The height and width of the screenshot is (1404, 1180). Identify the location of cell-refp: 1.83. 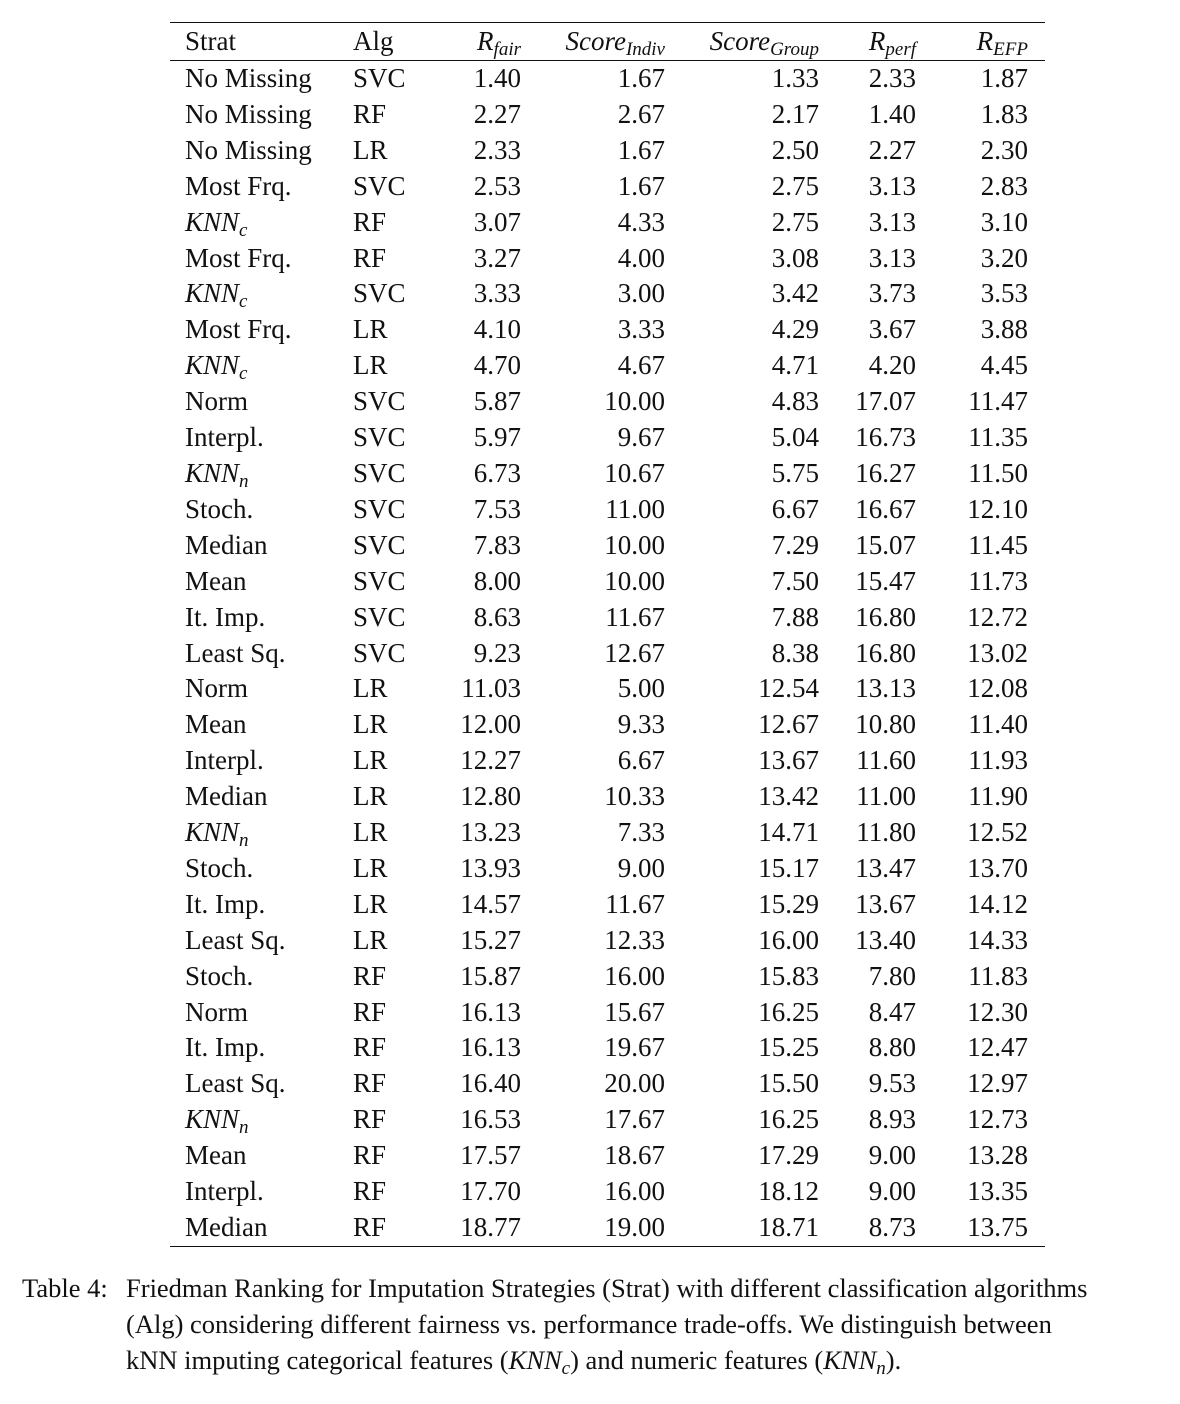
(1004, 113).